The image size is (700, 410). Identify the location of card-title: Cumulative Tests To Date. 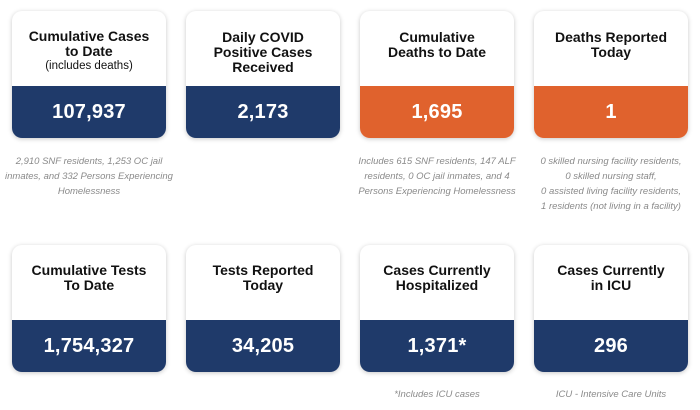
(89, 269).